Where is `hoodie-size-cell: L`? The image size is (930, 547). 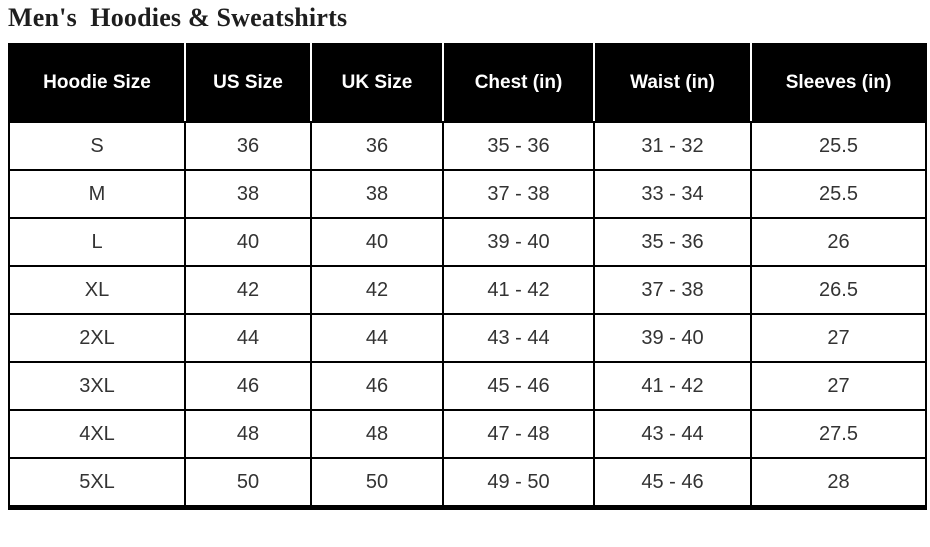 hoodie-size-cell: L is located at coordinates (97, 242).